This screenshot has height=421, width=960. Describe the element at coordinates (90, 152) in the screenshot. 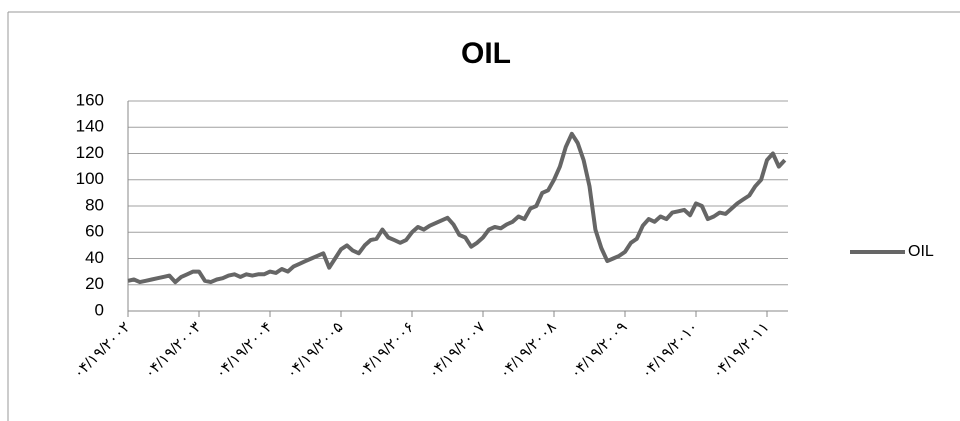

I see `y-tick-label: 120` at that location.